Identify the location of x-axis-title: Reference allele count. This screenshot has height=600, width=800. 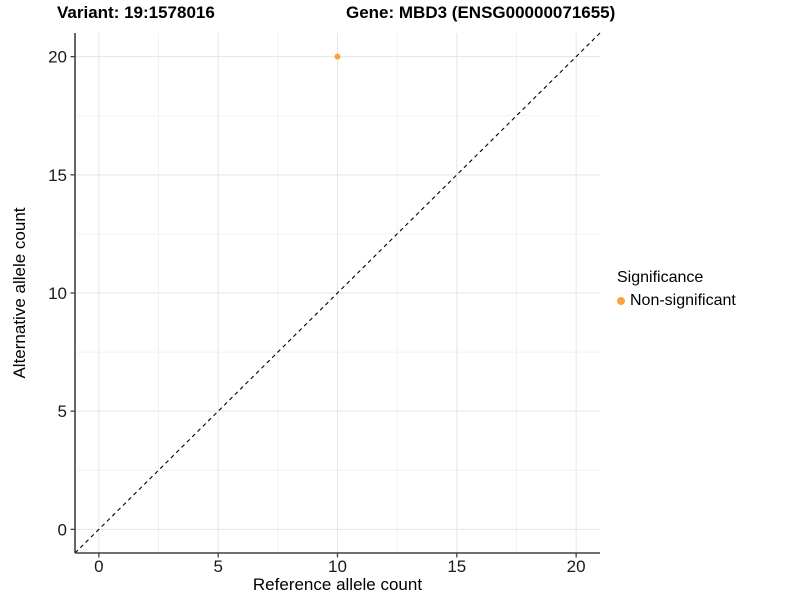
(337, 584).